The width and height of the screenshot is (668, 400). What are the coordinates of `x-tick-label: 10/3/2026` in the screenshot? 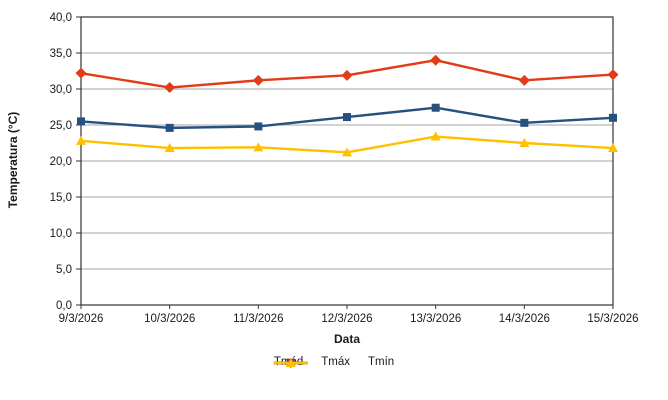 It's located at (169, 319).